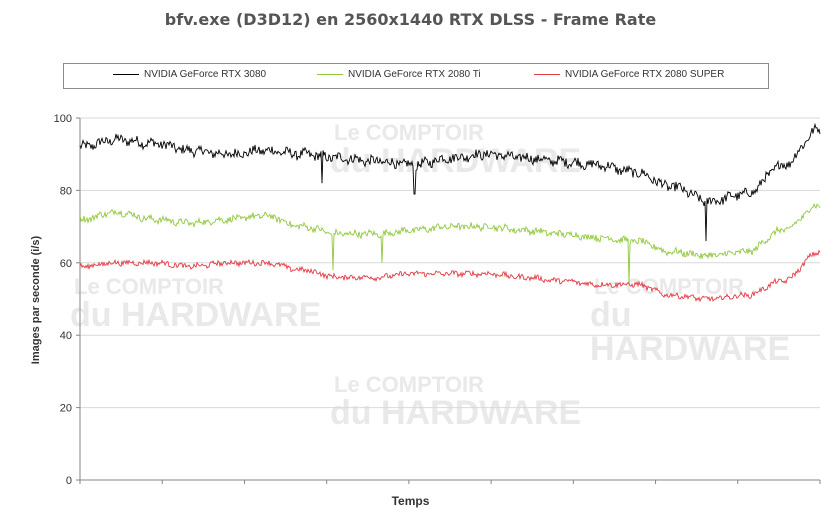 The height and width of the screenshot is (525, 821). Describe the element at coordinates (36, 300) in the screenshot. I see `y-axis-label: Images par seconde (i/s)` at that location.